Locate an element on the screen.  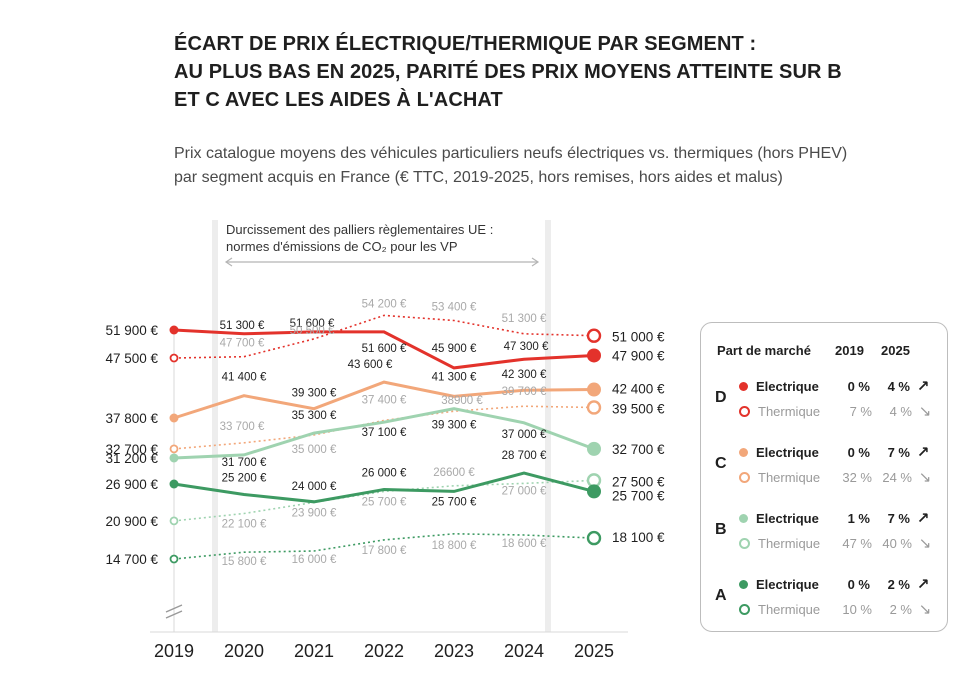
x-tick-label: 2020 is located at coordinates (244, 651).